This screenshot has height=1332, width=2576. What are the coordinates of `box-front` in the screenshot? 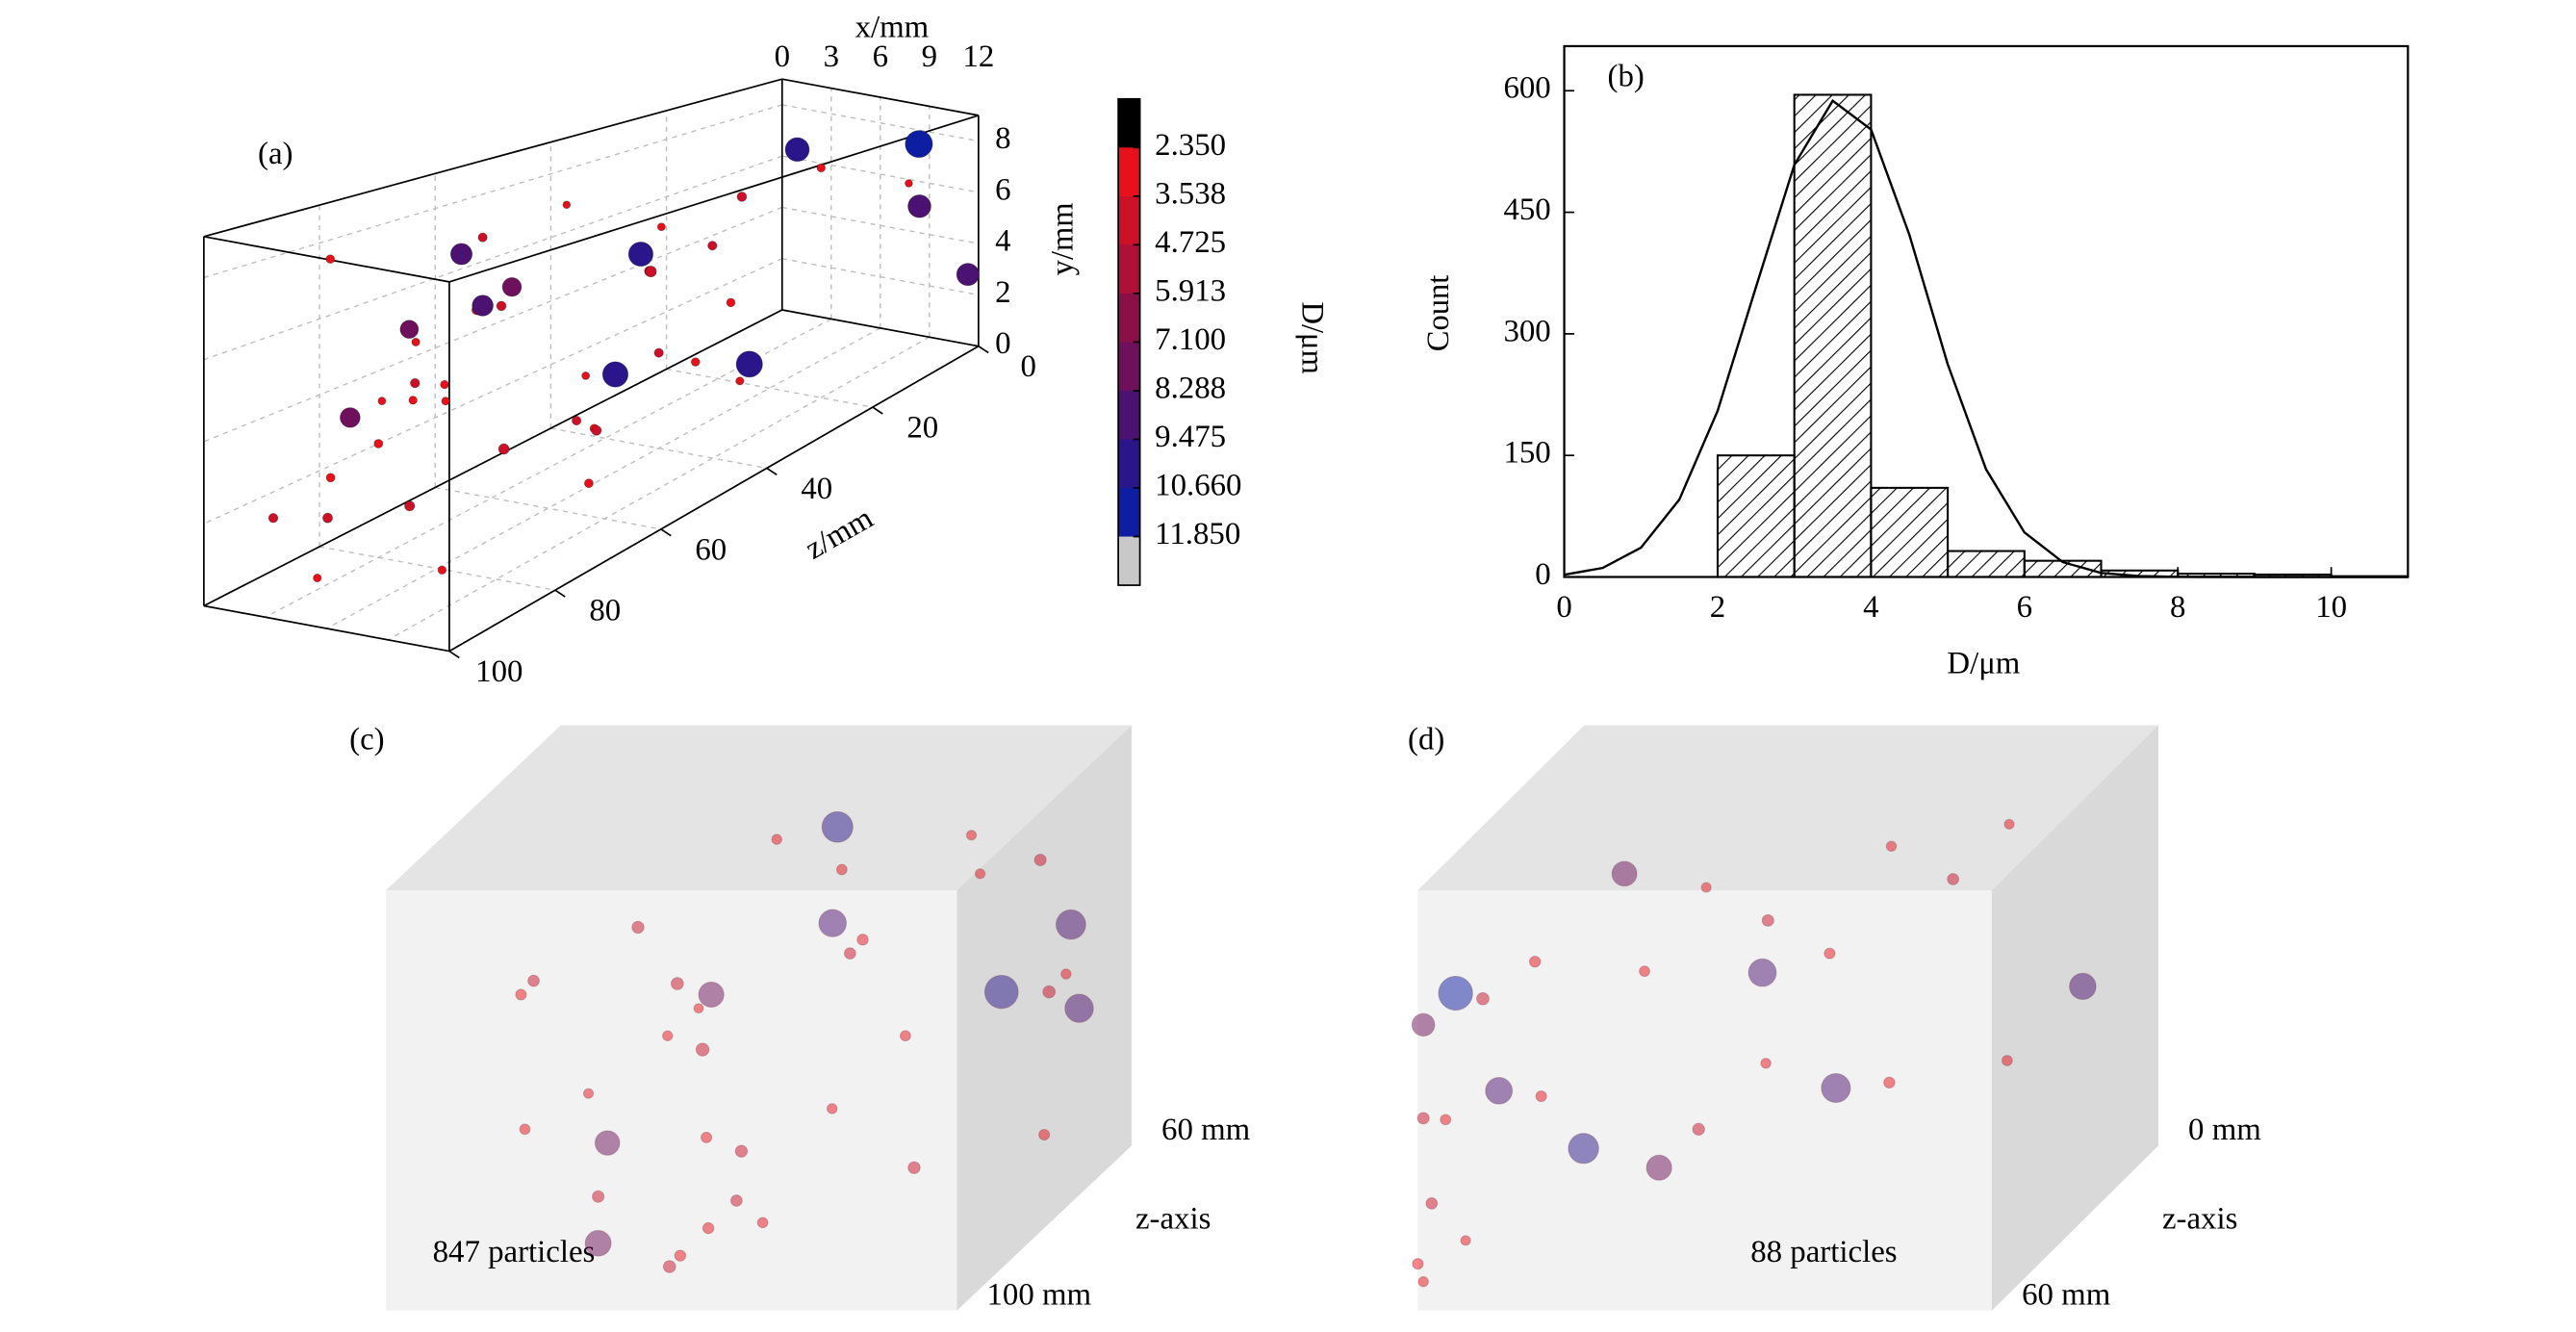 It's located at (1705, 1100).